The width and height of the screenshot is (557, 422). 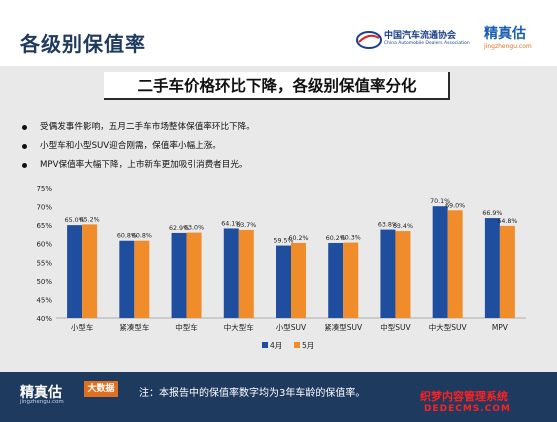 What do you see at coordinates (448, 327) in the screenshot?
I see `x-tick-label: 中大型SUV` at bounding box center [448, 327].